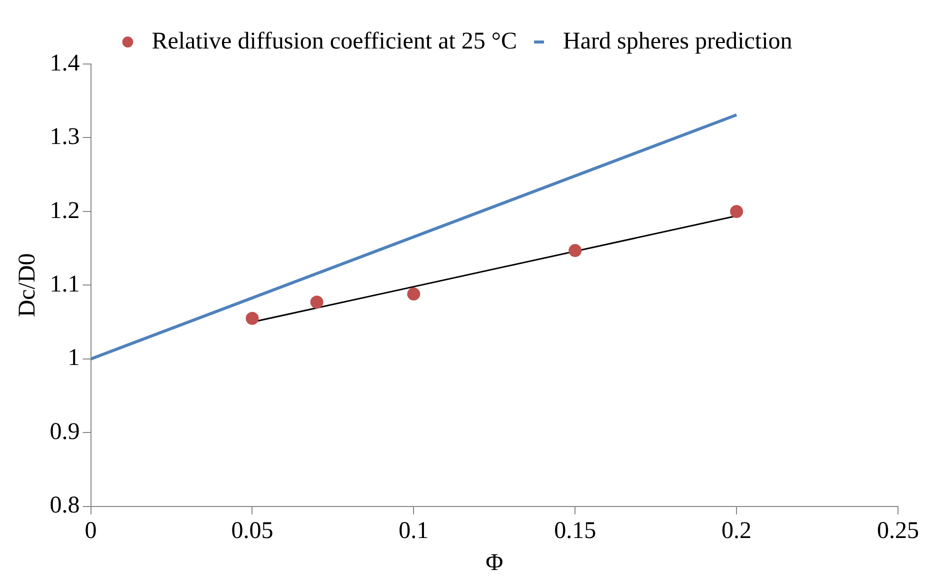 This screenshot has height=578, width=938. Describe the element at coordinates (737, 531) in the screenshot. I see `x-tick-label: 0.2` at that location.